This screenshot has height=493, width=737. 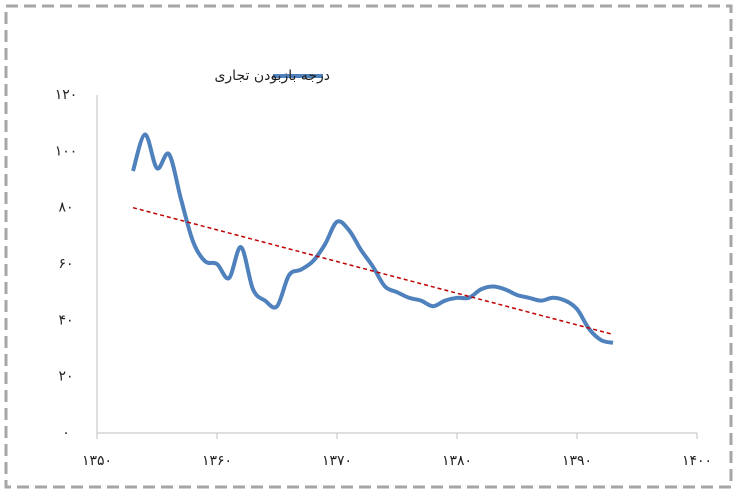 I want to click on y-tick-label: ۴۰, so click(x=65, y=320).